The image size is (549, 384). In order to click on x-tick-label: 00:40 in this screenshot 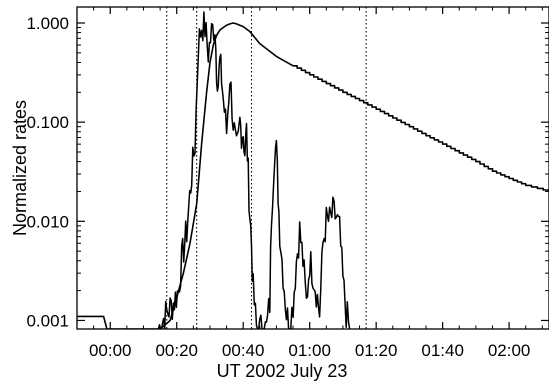, I will do `click(243, 350)`.